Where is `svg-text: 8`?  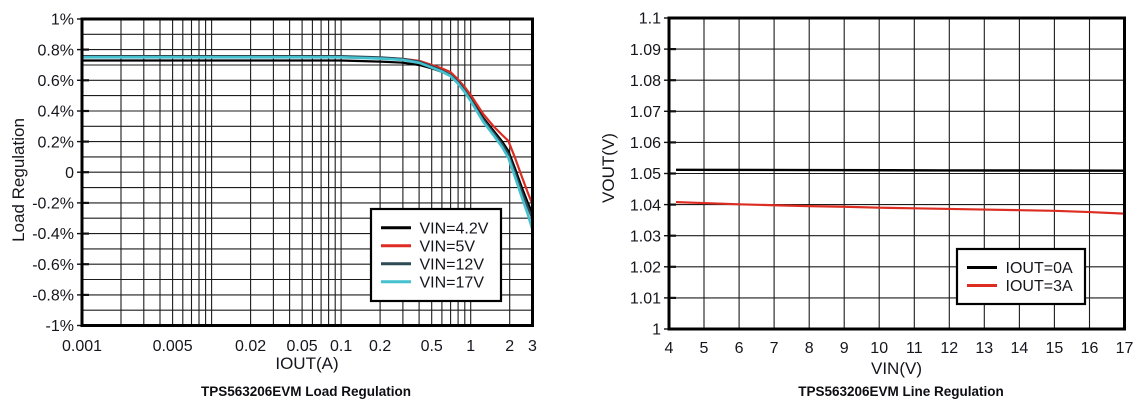
svg-text: 8 is located at coordinates (809, 348).